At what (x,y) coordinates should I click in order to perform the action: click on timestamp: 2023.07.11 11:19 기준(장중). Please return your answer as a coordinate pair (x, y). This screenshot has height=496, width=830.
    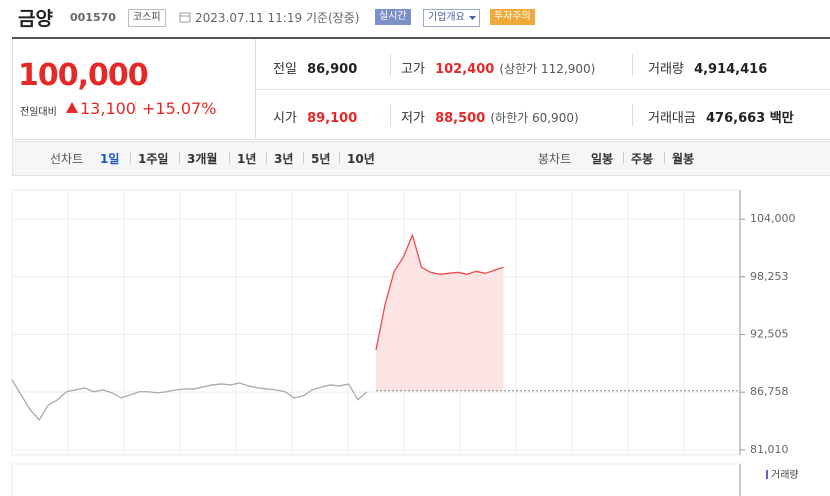
    Looking at the image, I should click on (277, 18).